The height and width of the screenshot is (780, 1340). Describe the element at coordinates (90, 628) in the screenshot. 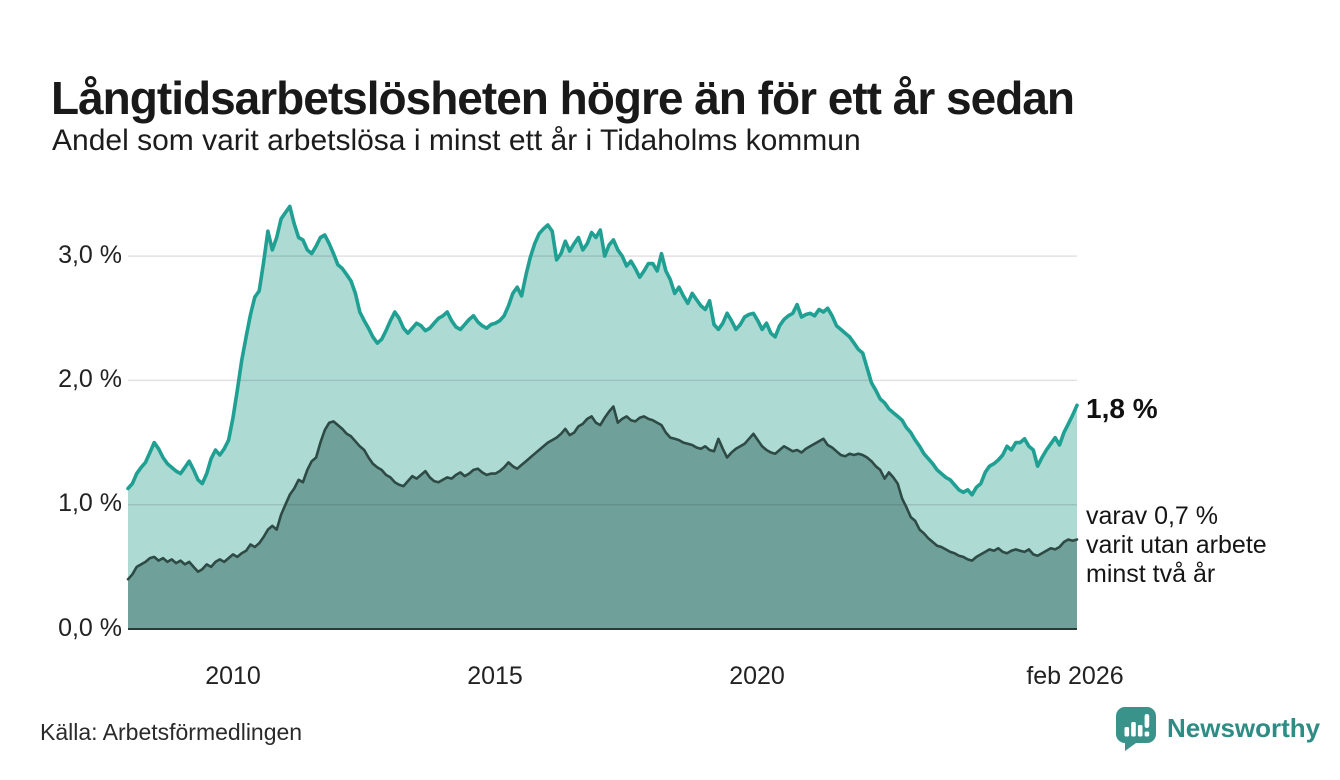

I see `y-axis-tick-0: 0,0 %` at that location.